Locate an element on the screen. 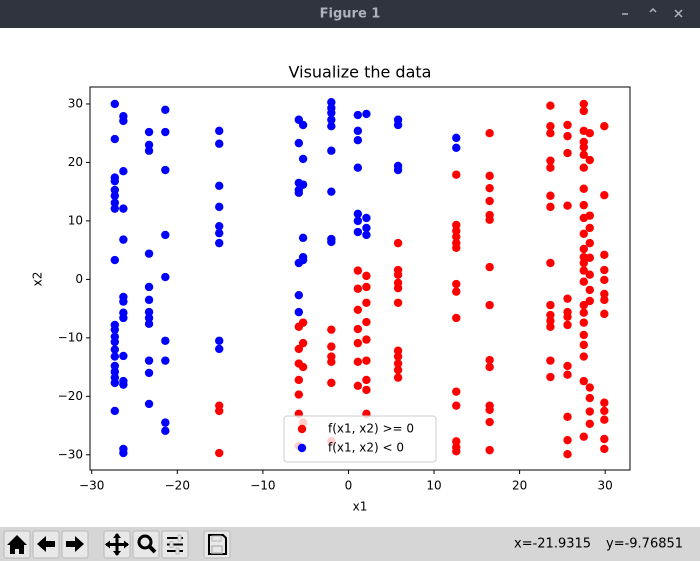 The width and height of the screenshot is (700, 561). status-y: y=-9.76851 is located at coordinates (644, 544).